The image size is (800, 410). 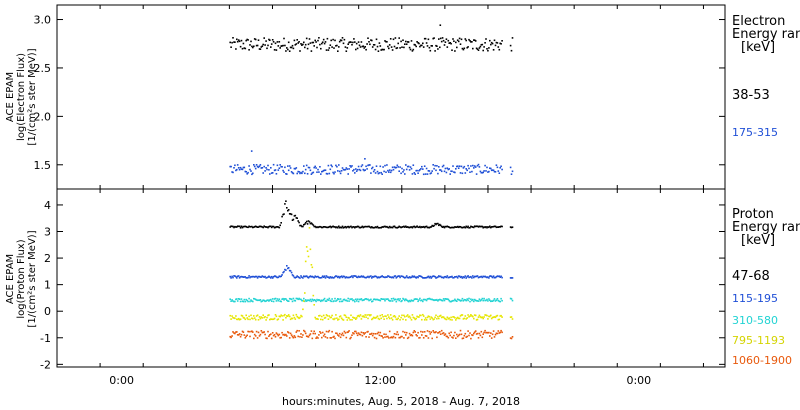 I want to click on electron-legend-heading-3: [keV], so click(x=758, y=47).